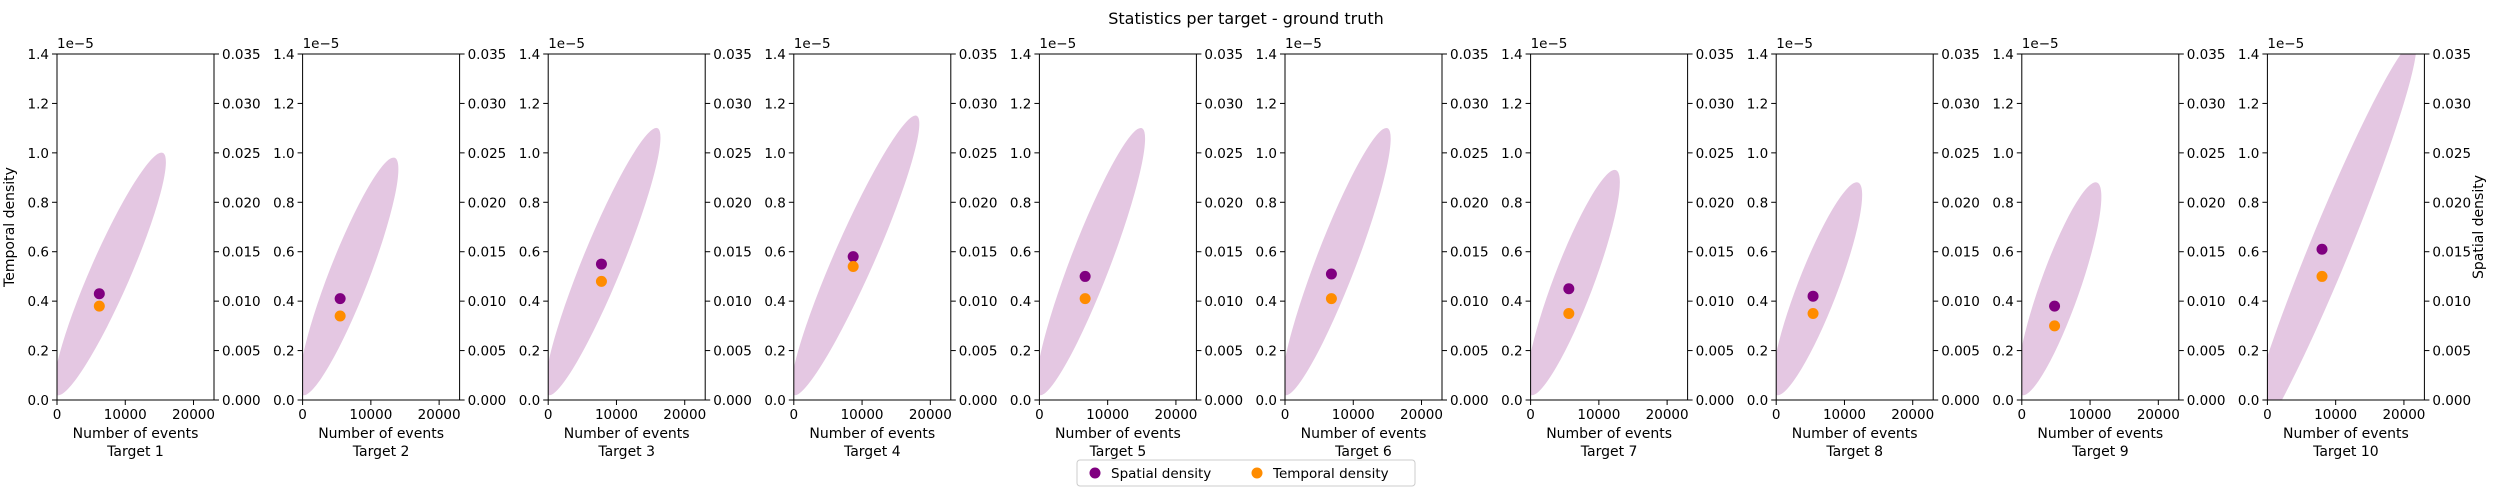 Image resolution: width=2493 pixels, height=493 pixels. What do you see at coordinates (2345, 452) in the screenshot?
I see `target-label: Target 10` at bounding box center [2345, 452].